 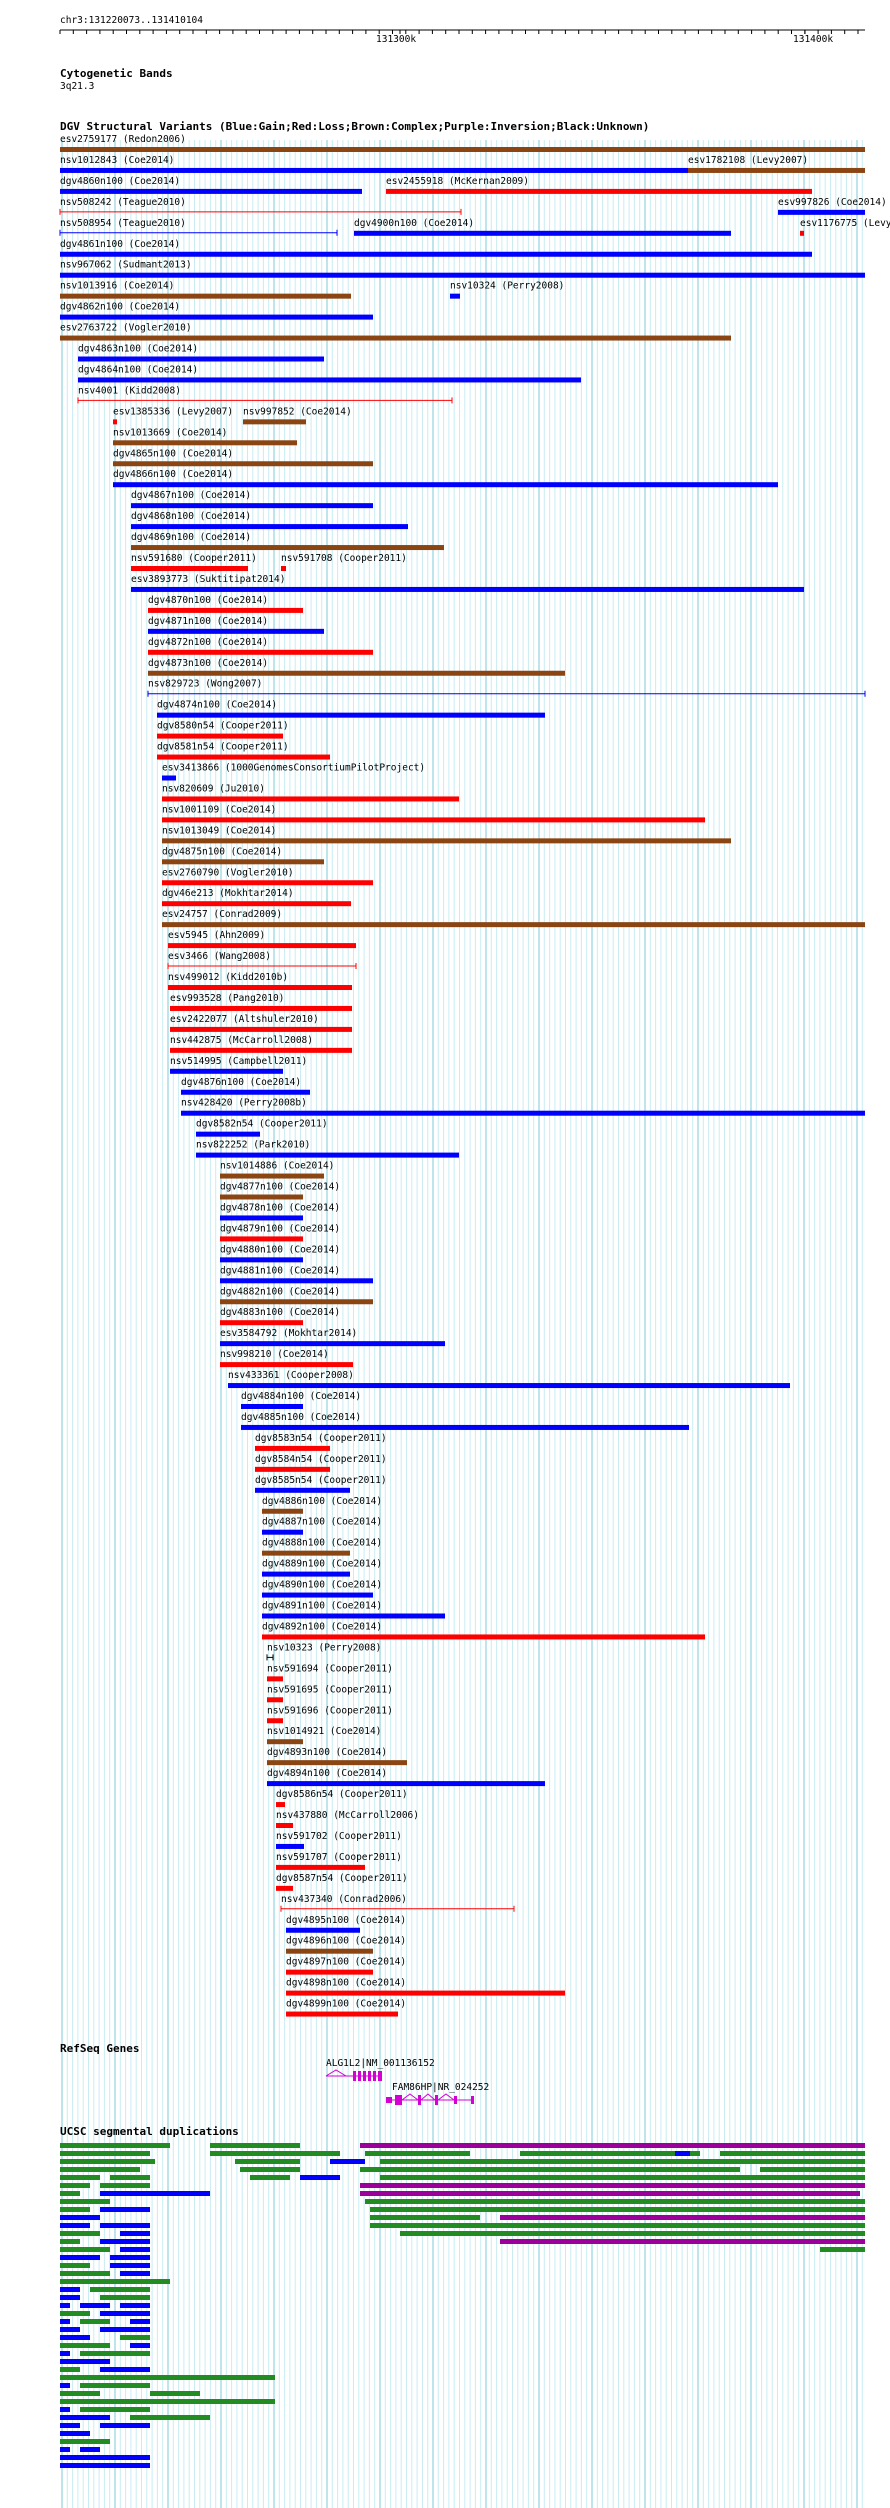 I want to click on sv-label: nsv10324 (Perry2008), so click(x=507, y=286).